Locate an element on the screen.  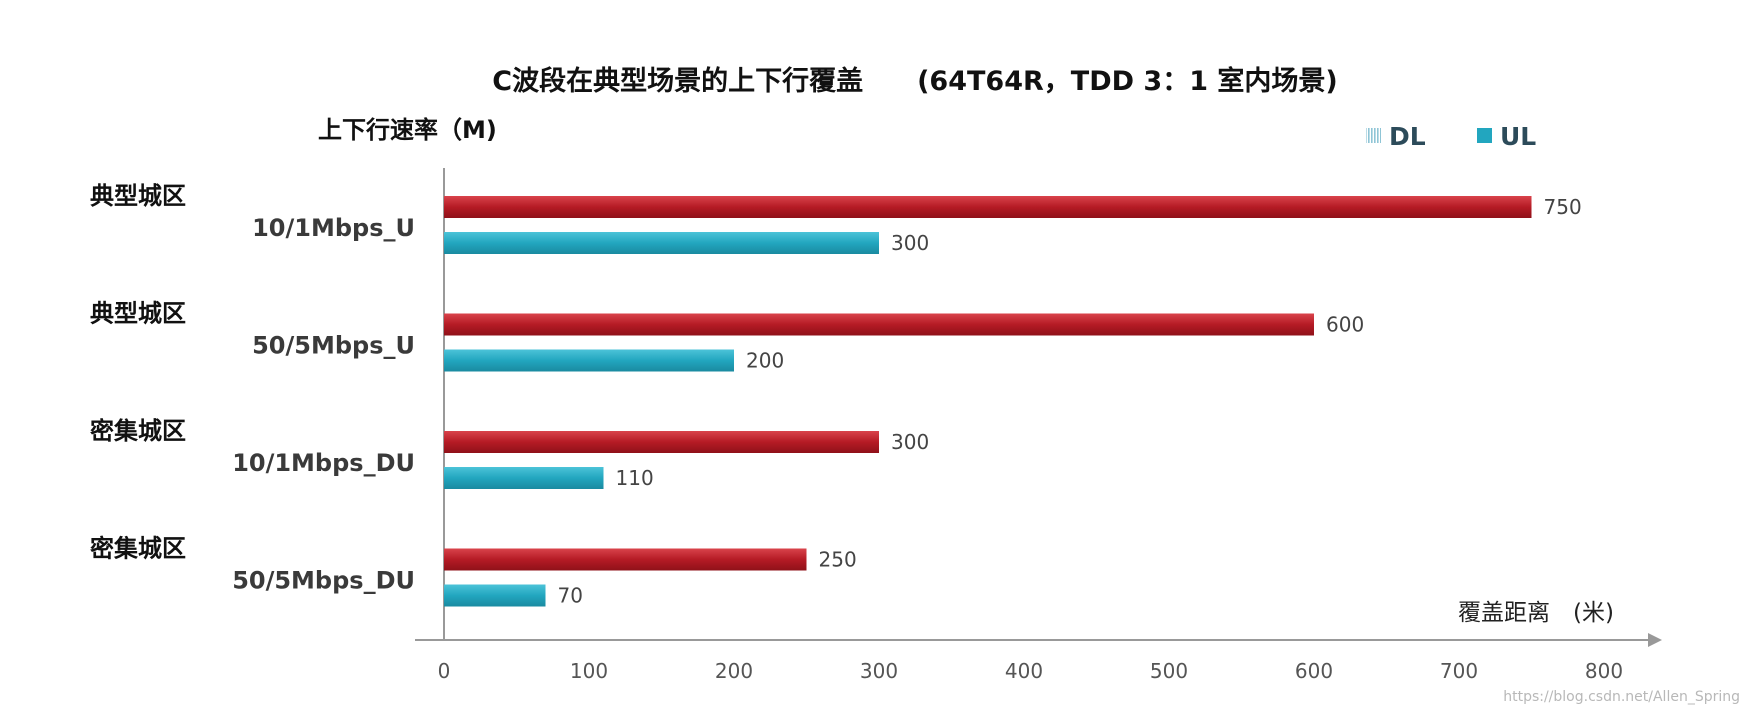
category-rate-1: 50/5Mbps_U is located at coordinates (333, 346).